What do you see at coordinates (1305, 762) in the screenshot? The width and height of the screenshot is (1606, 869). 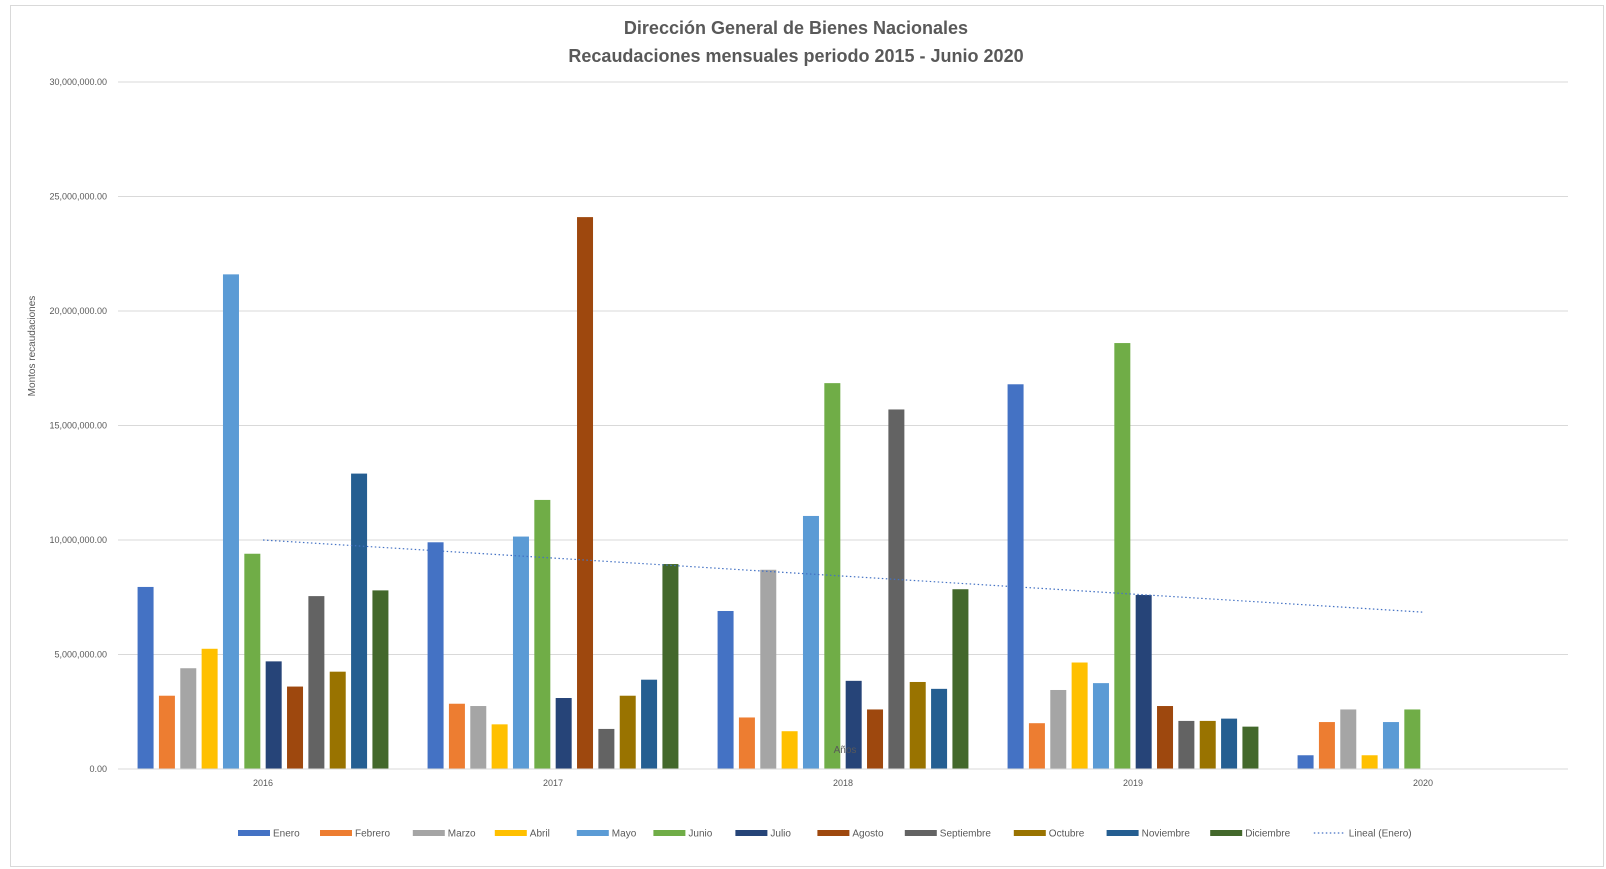 I see `bar-enero-2020` at bounding box center [1305, 762].